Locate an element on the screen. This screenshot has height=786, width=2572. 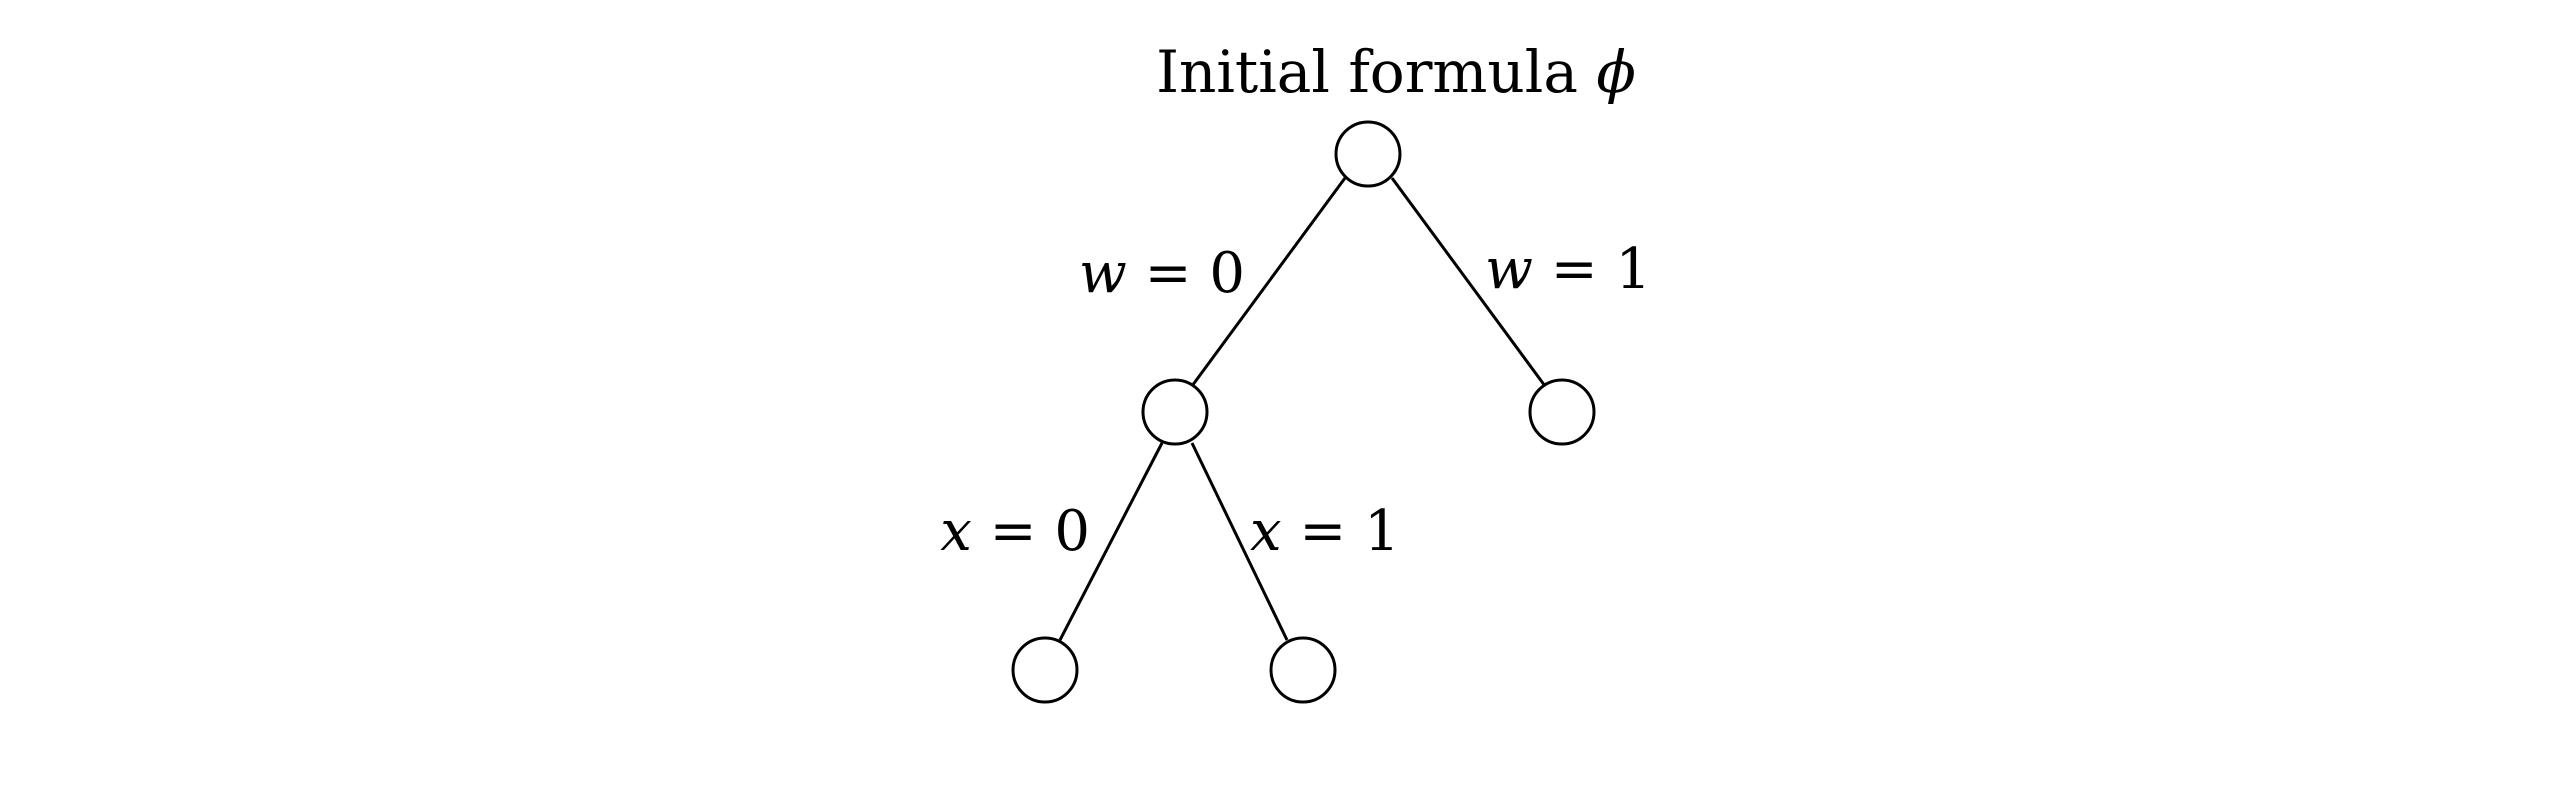
phi-symbol: ϕ is located at coordinates (1616, 72).